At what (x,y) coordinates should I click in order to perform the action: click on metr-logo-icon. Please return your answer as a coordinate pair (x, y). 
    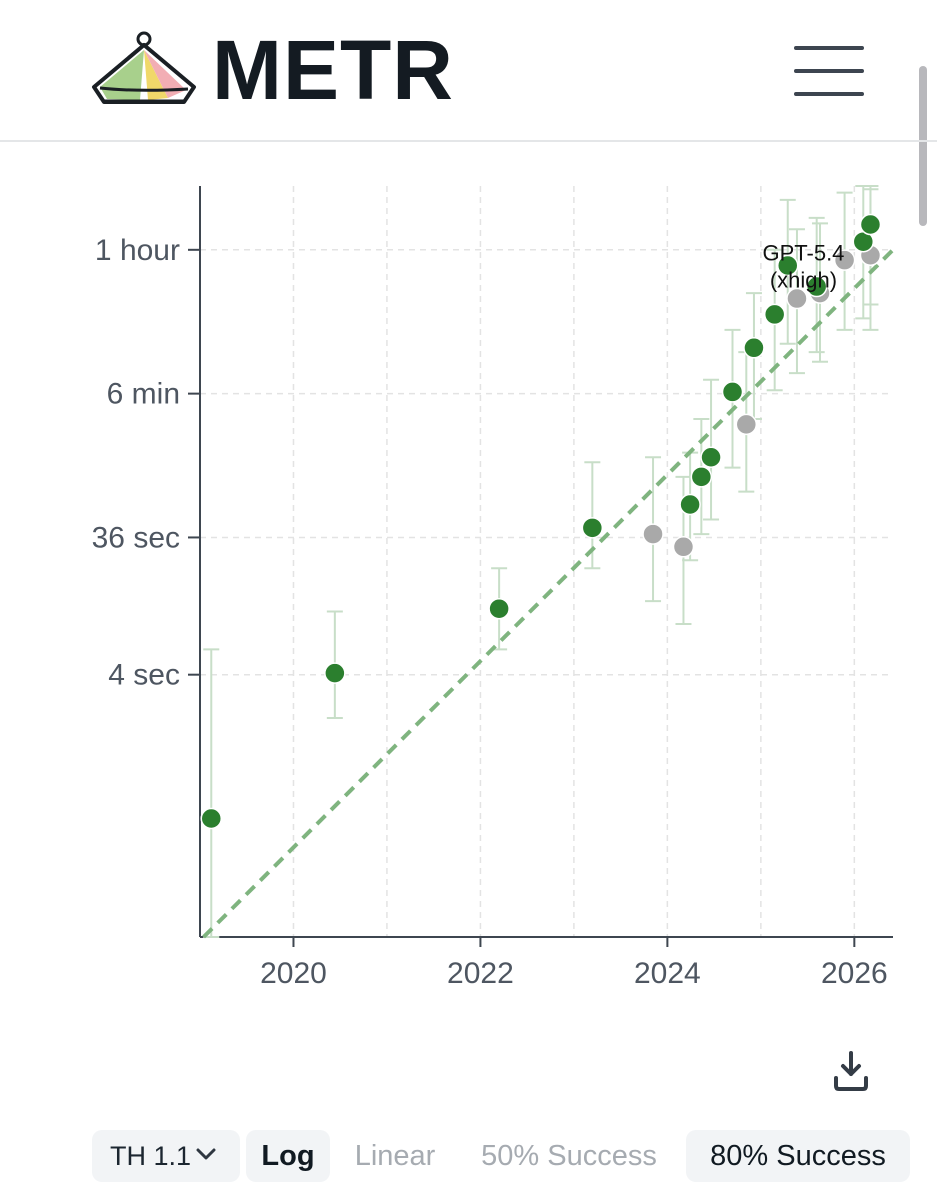
    Looking at the image, I should click on (144, 68).